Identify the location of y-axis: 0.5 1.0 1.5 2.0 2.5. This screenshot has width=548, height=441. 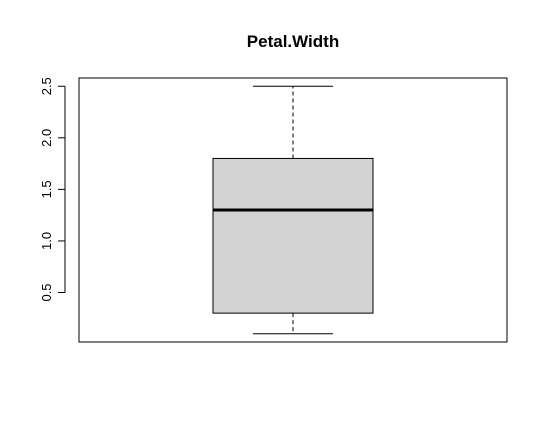
(52, 189).